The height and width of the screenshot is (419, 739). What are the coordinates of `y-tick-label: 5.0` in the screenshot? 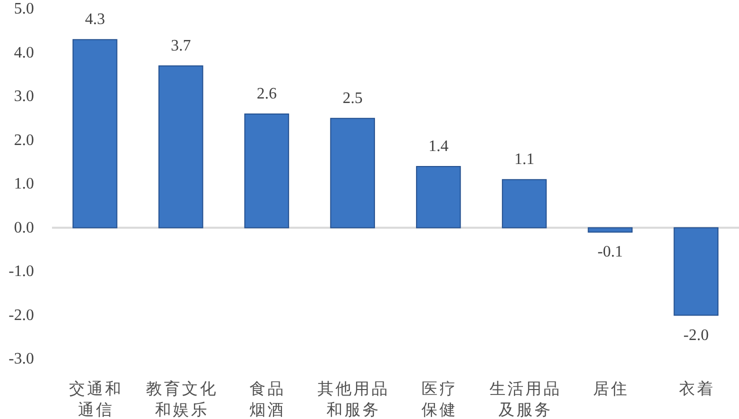 It's located at (24, 9).